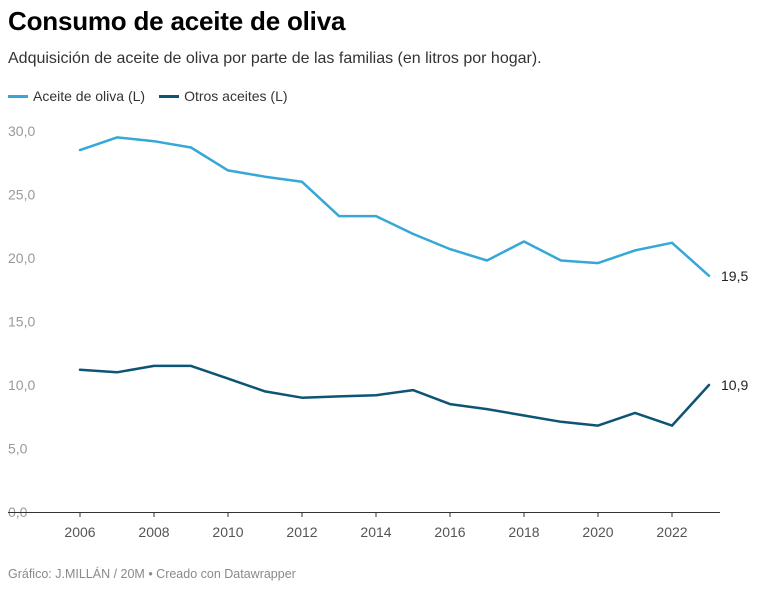 The width and height of the screenshot is (768, 589). I want to click on x-tick-label: 2022, so click(671, 532).